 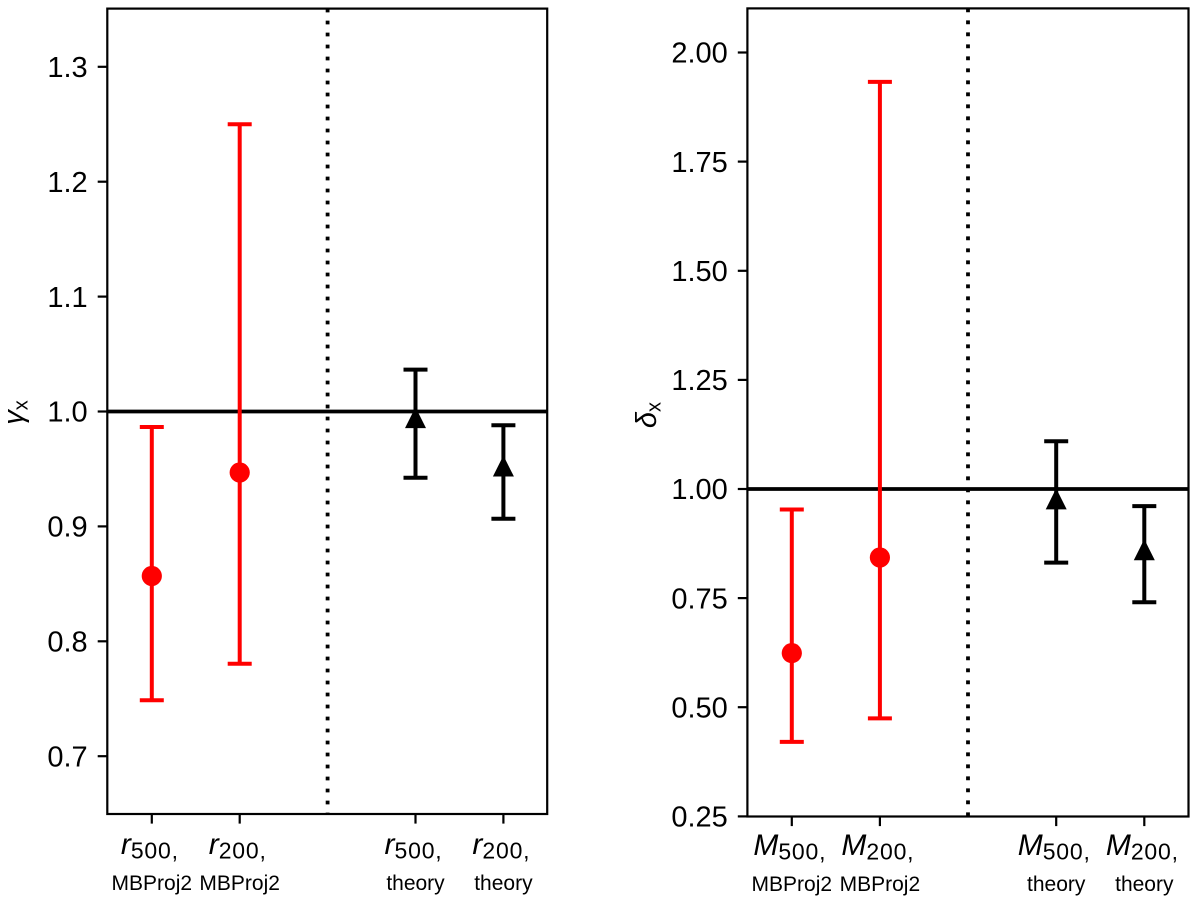 I want to click on svg-text: 1.3, so click(x=67, y=68).